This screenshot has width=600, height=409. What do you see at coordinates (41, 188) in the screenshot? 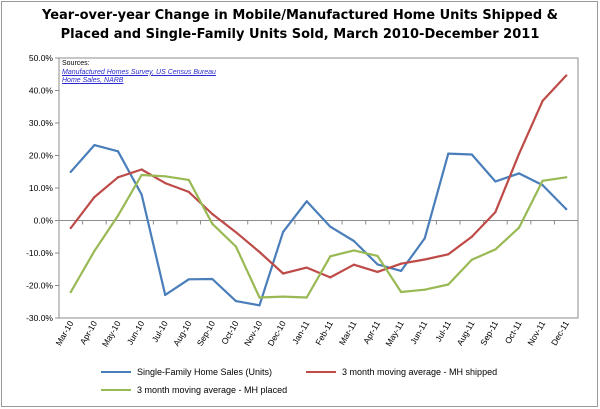
I see `y-tick-label: 10.0%` at bounding box center [41, 188].